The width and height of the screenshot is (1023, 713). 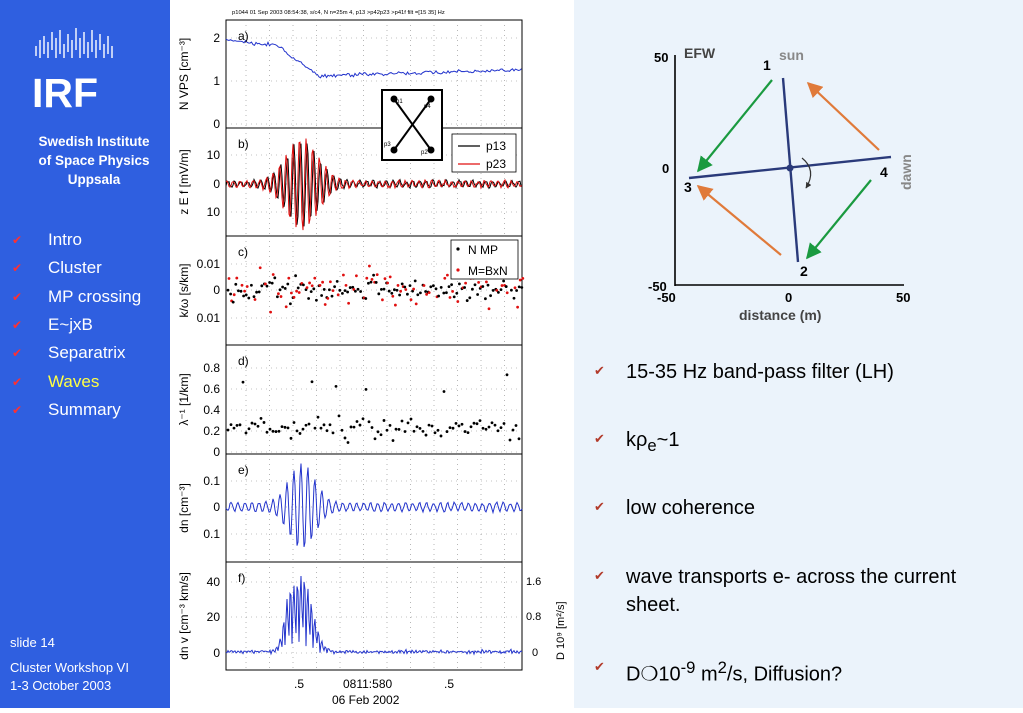 I want to click on y-tick: 2, so click(x=216, y=38).